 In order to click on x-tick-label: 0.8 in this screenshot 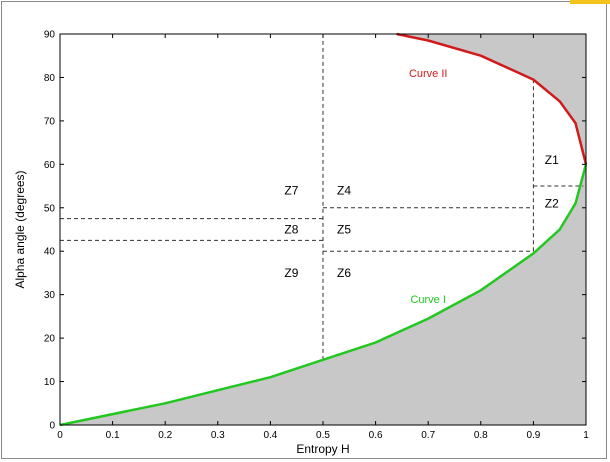, I will do `click(481, 435)`.